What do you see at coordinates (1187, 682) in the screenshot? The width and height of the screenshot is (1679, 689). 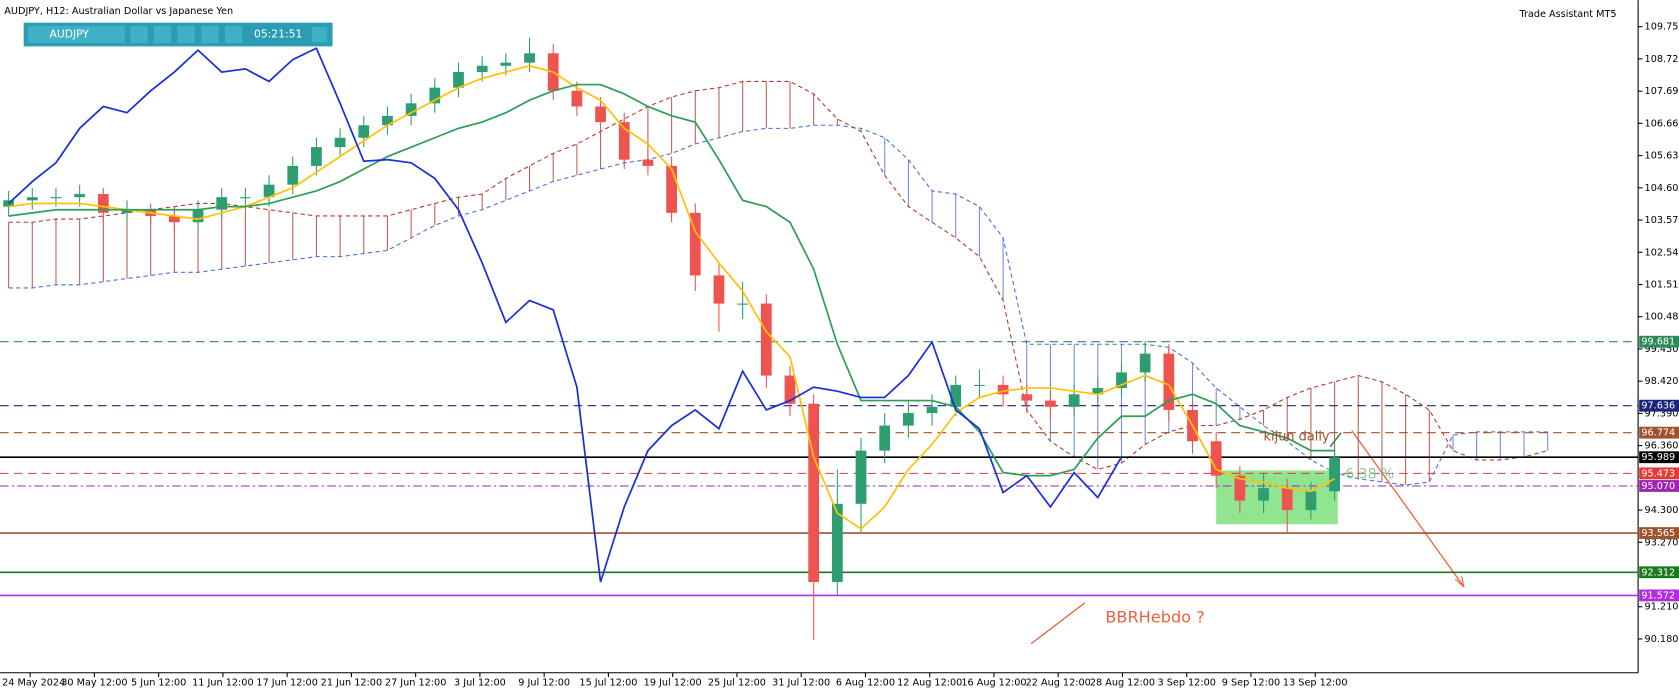 I see `x-tick-label: 3 Sep 12:00` at bounding box center [1187, 682].